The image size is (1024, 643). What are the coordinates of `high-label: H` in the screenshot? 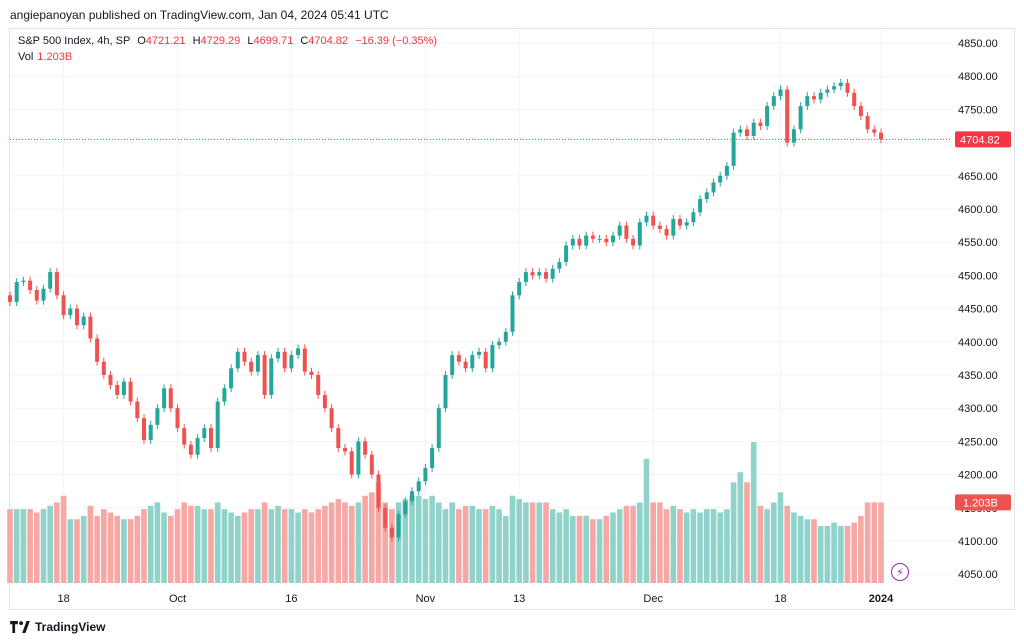 It's located at (196, 41).